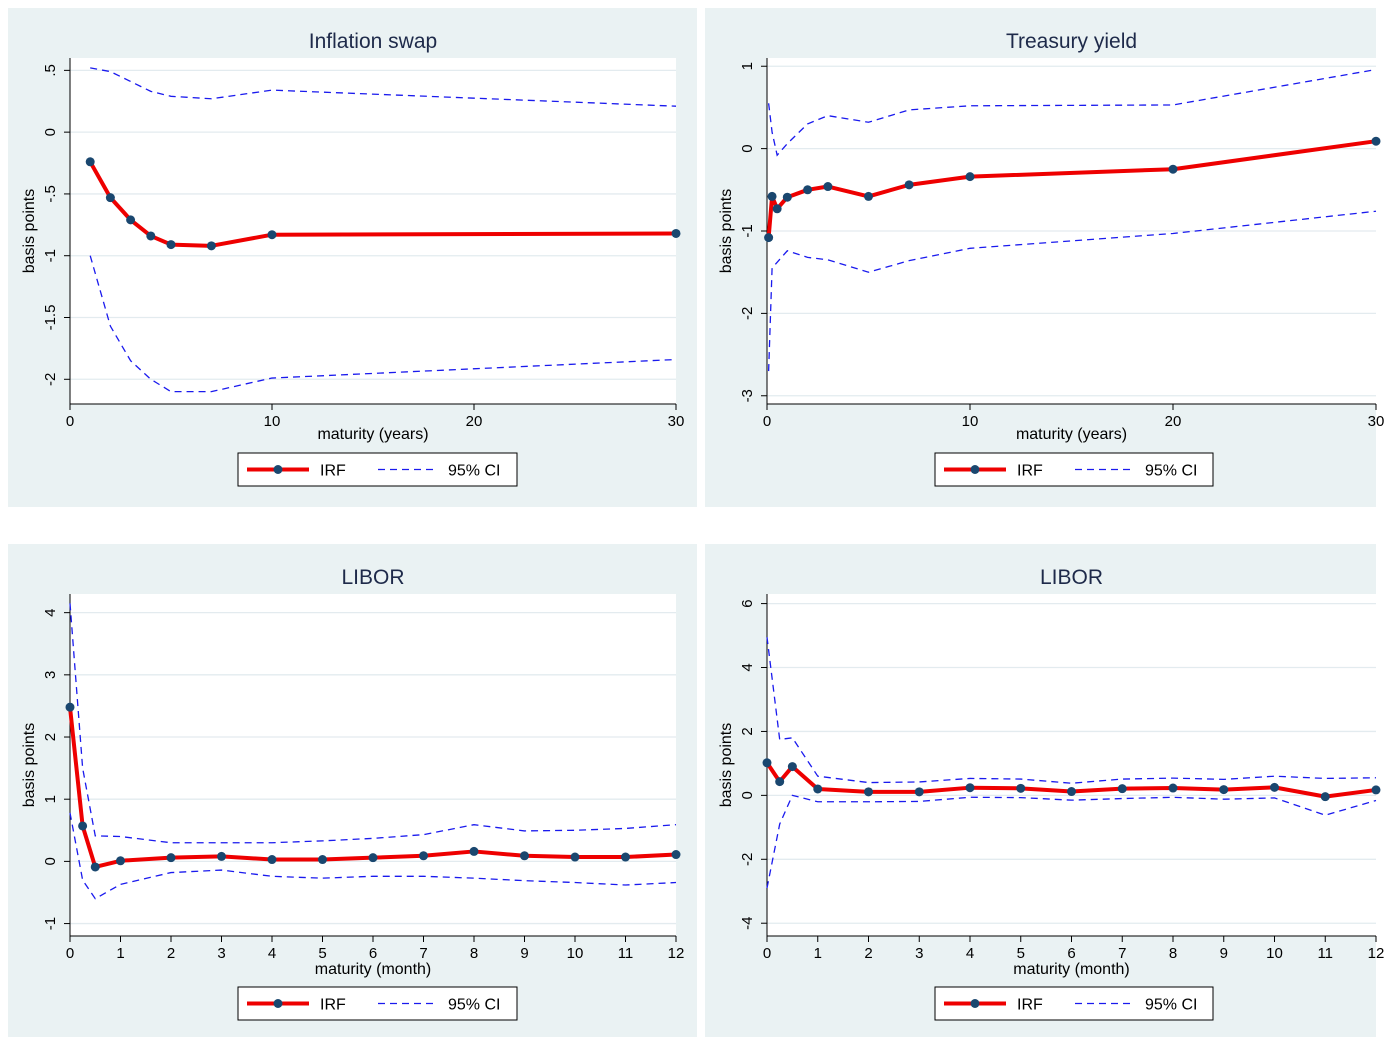 This screenshot has width=1385, height=1037. I want to click on y-tick-label: 2, so click(747, 731).